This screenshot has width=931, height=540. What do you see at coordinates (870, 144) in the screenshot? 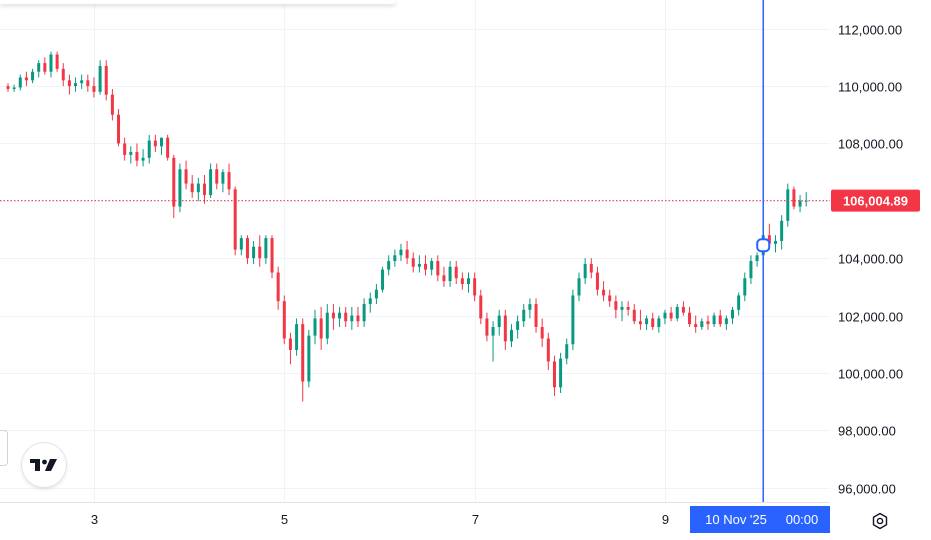
I see `price-tick-label: 108,000.00` at bounding box center [870, 144].